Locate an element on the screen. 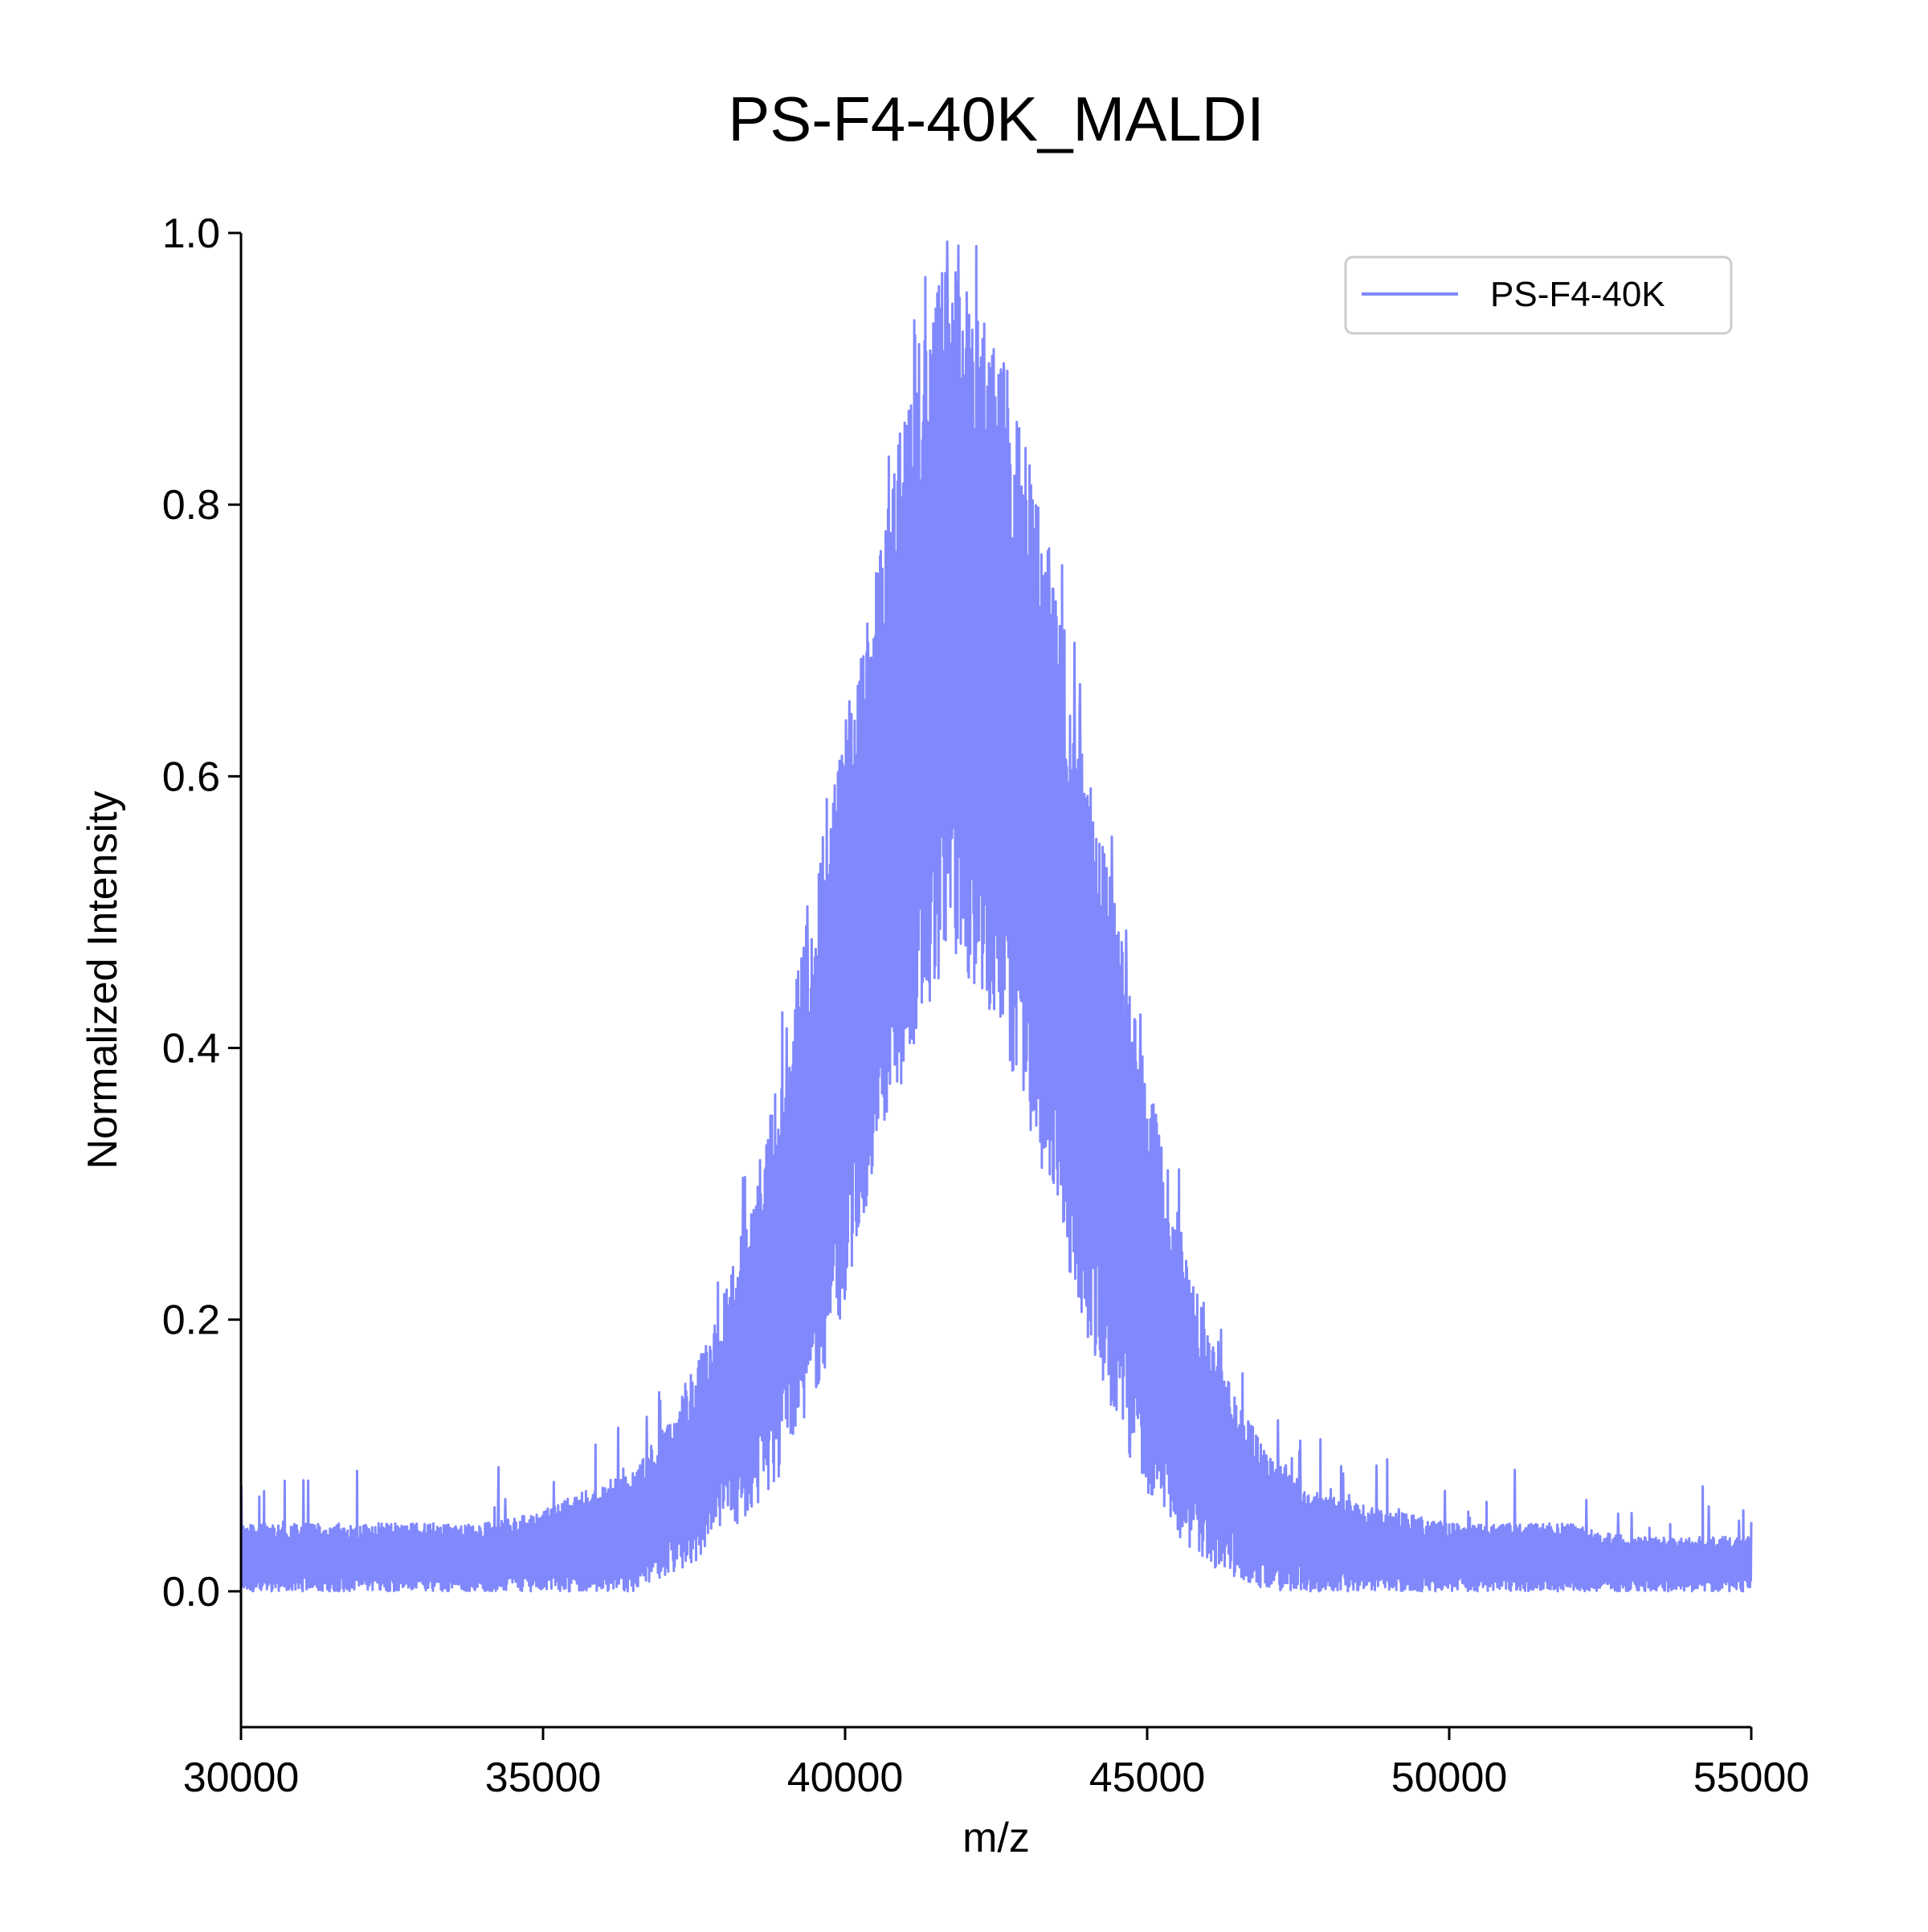  x-tick-label: 30000 is located at coordinates (242, 1778).